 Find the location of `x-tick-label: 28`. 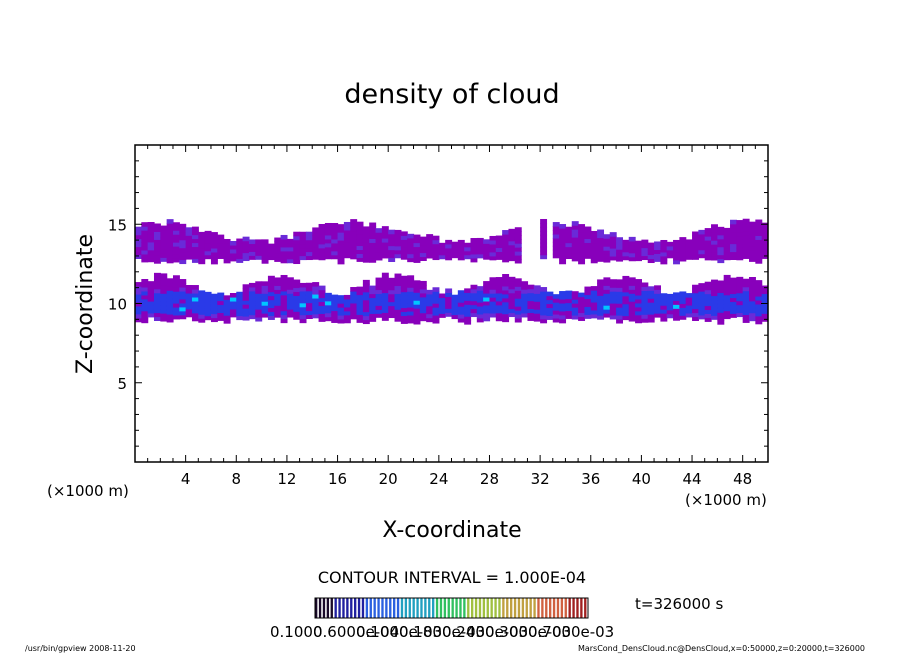

x-tick-label: 28 is located at coordinates (489, 479).